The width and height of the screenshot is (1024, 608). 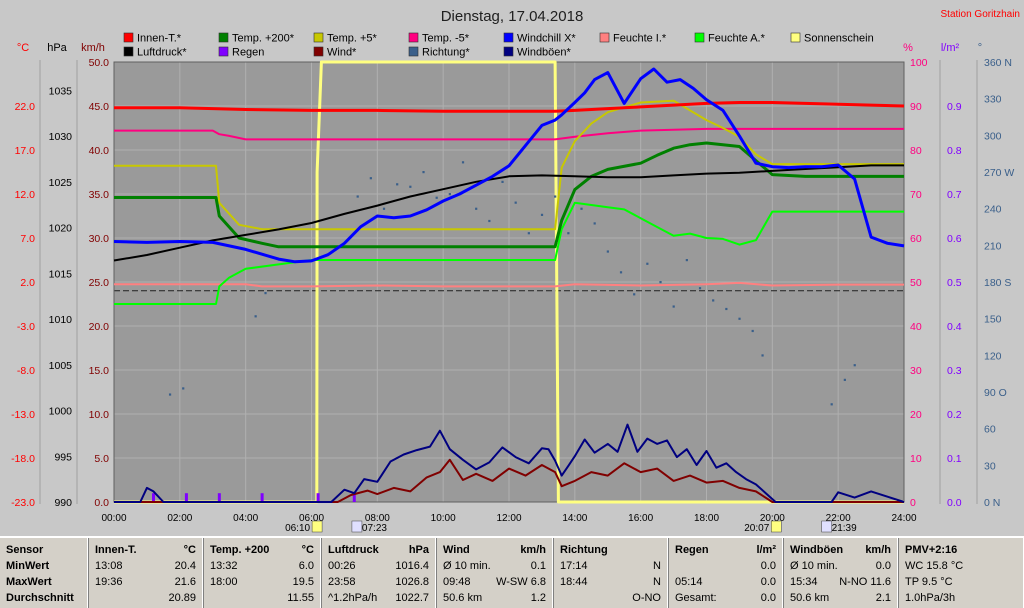 What do you see at coordinates (43, 550) in the screenshot?
I see `summary-header-row: Sensor` at bounding box center [43, 550].